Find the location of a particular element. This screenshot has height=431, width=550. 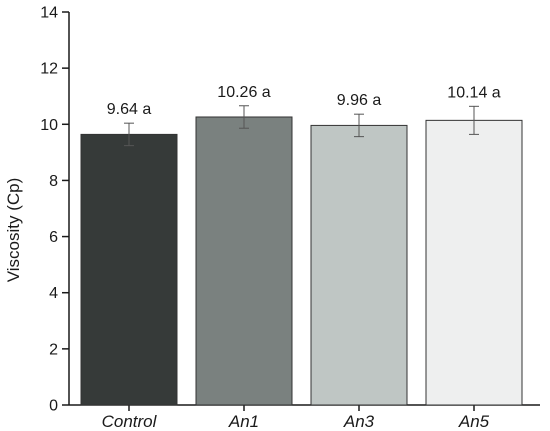

x-tick-label: An3 is located at coordinates (359, 421).